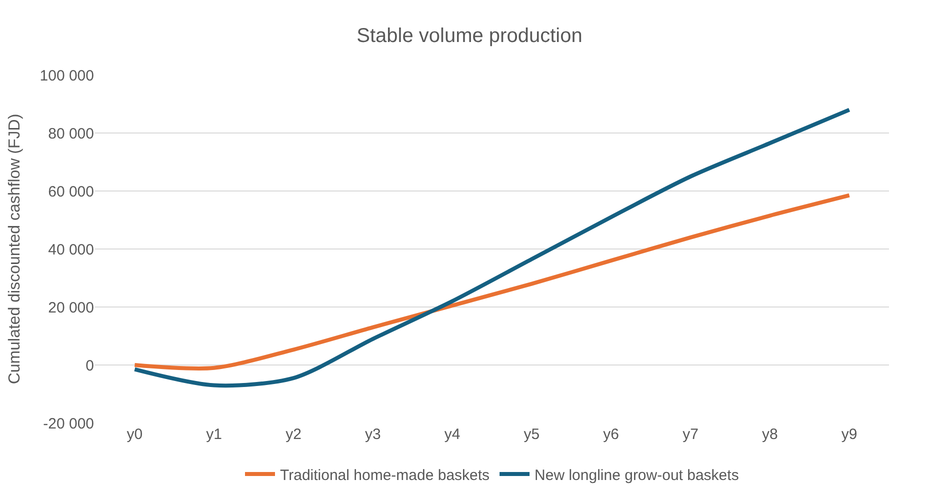 The width and height of the screenshot is (939, 503). I want to click on x-tick-label: y9, so click(849, 434).